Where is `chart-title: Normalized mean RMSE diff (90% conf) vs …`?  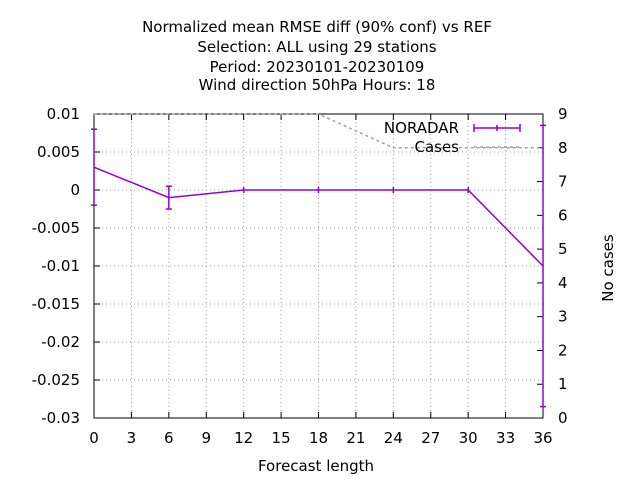
chart-title: Normalized mean RMSE diff (90% conf) vs … is located at coordinates (317, 56).